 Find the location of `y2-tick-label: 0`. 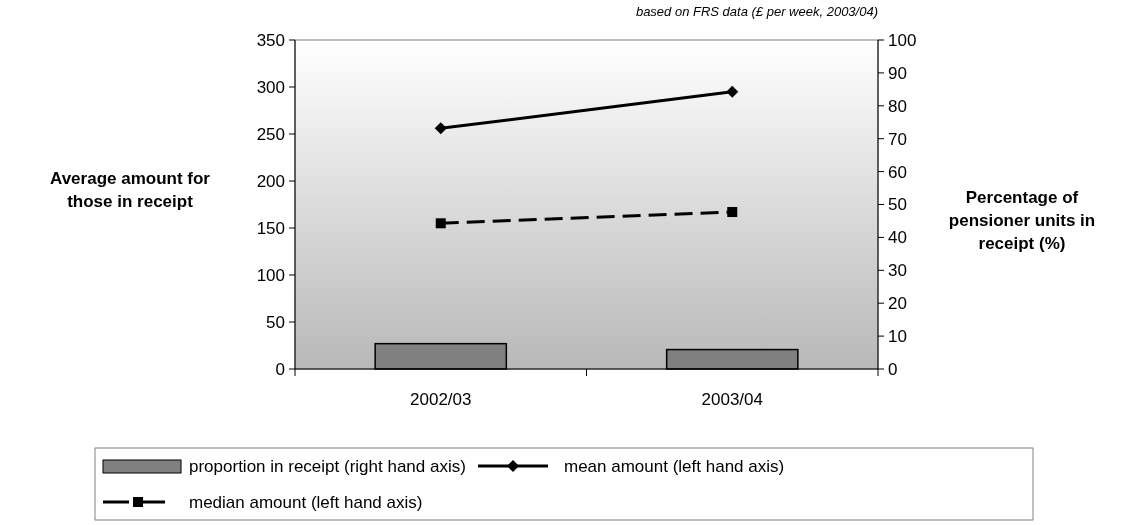

y2-tick-label: 0 is located at coordinates (893, 369).